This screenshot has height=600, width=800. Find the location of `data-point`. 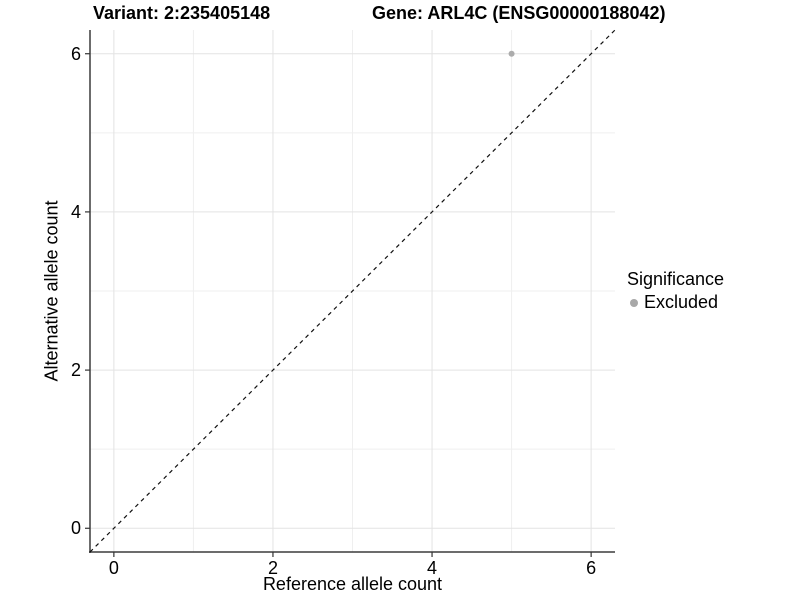

data-point is located at coordinates (511, 53).